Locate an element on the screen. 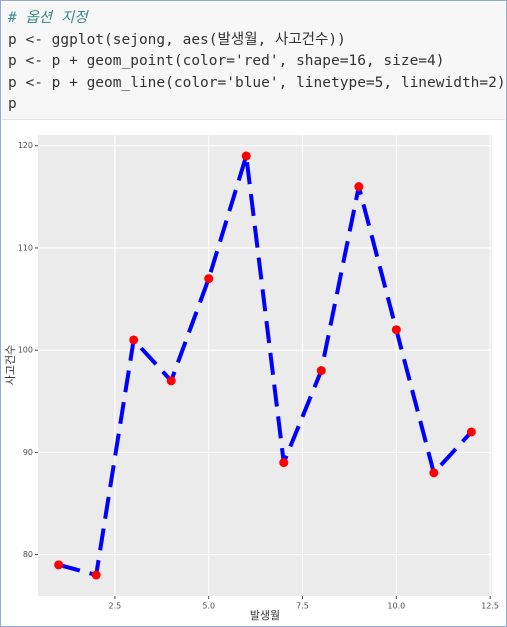 This screenshot has height=627, width=507. y-tick-label: 110 is located at coordinates (25, 247).